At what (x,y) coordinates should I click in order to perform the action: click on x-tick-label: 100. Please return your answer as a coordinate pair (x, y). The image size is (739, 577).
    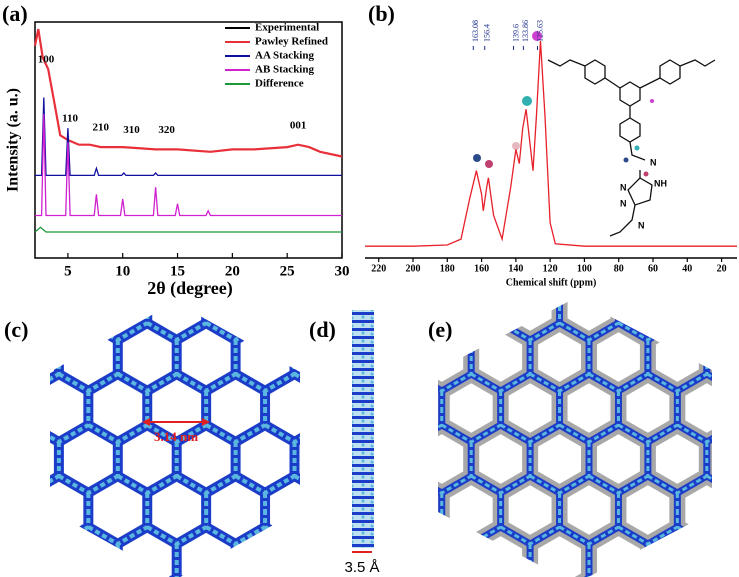
    Looking at the image, I should click on (584, 268).